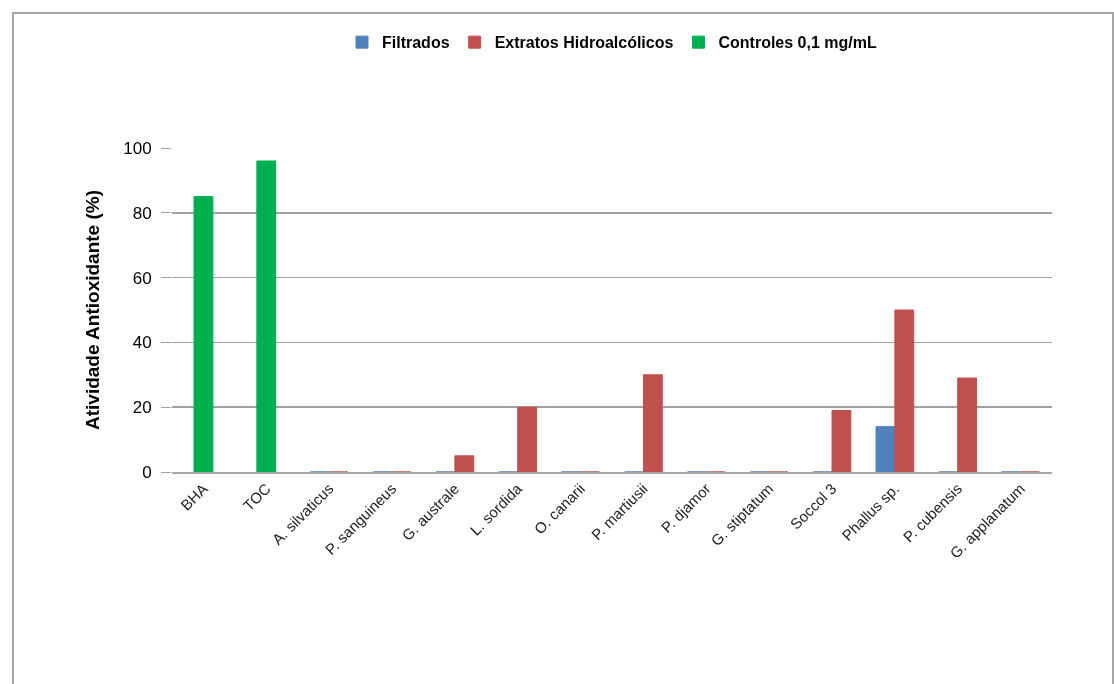 The height and width of the screenshot is (684, 1114). I want to click on y-tick-label: 20, so click(142, 408).